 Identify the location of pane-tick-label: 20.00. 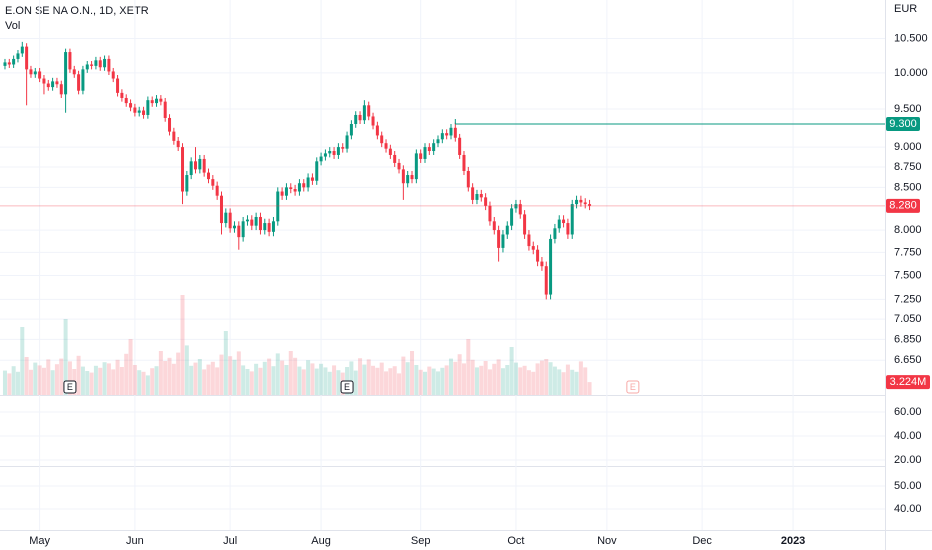
(908, 460).